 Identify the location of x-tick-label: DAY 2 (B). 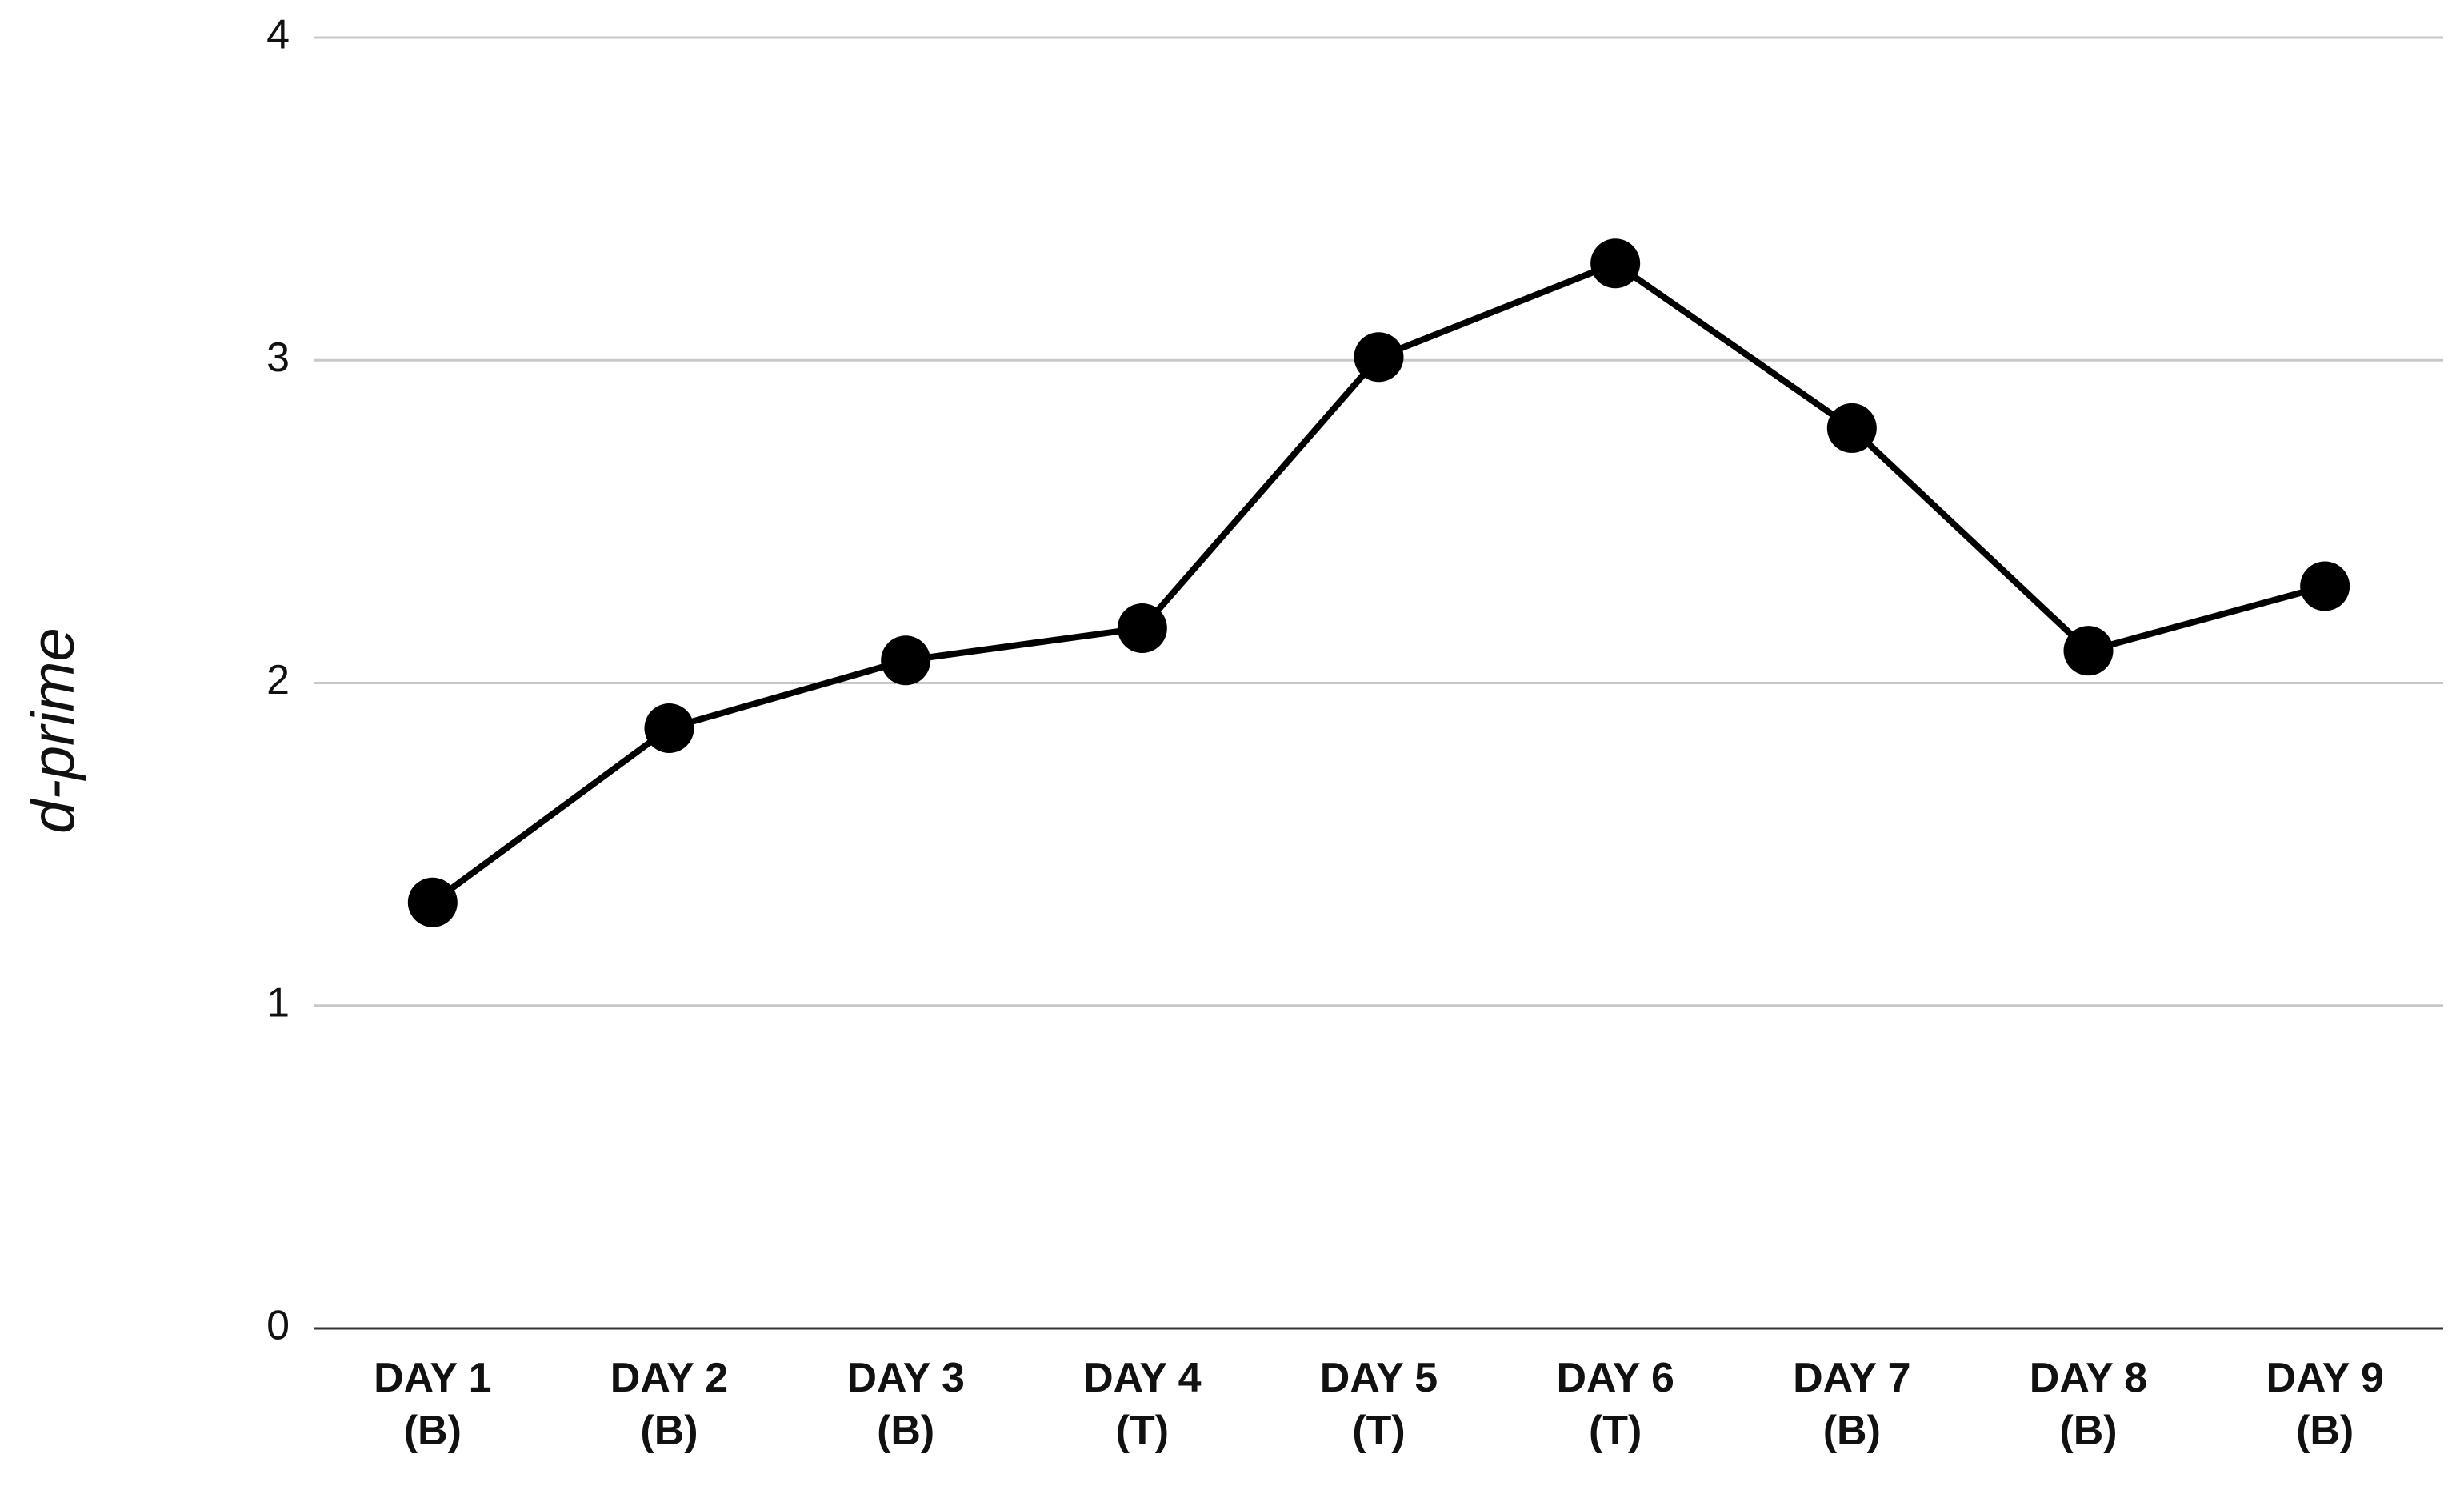
(669, 1404).